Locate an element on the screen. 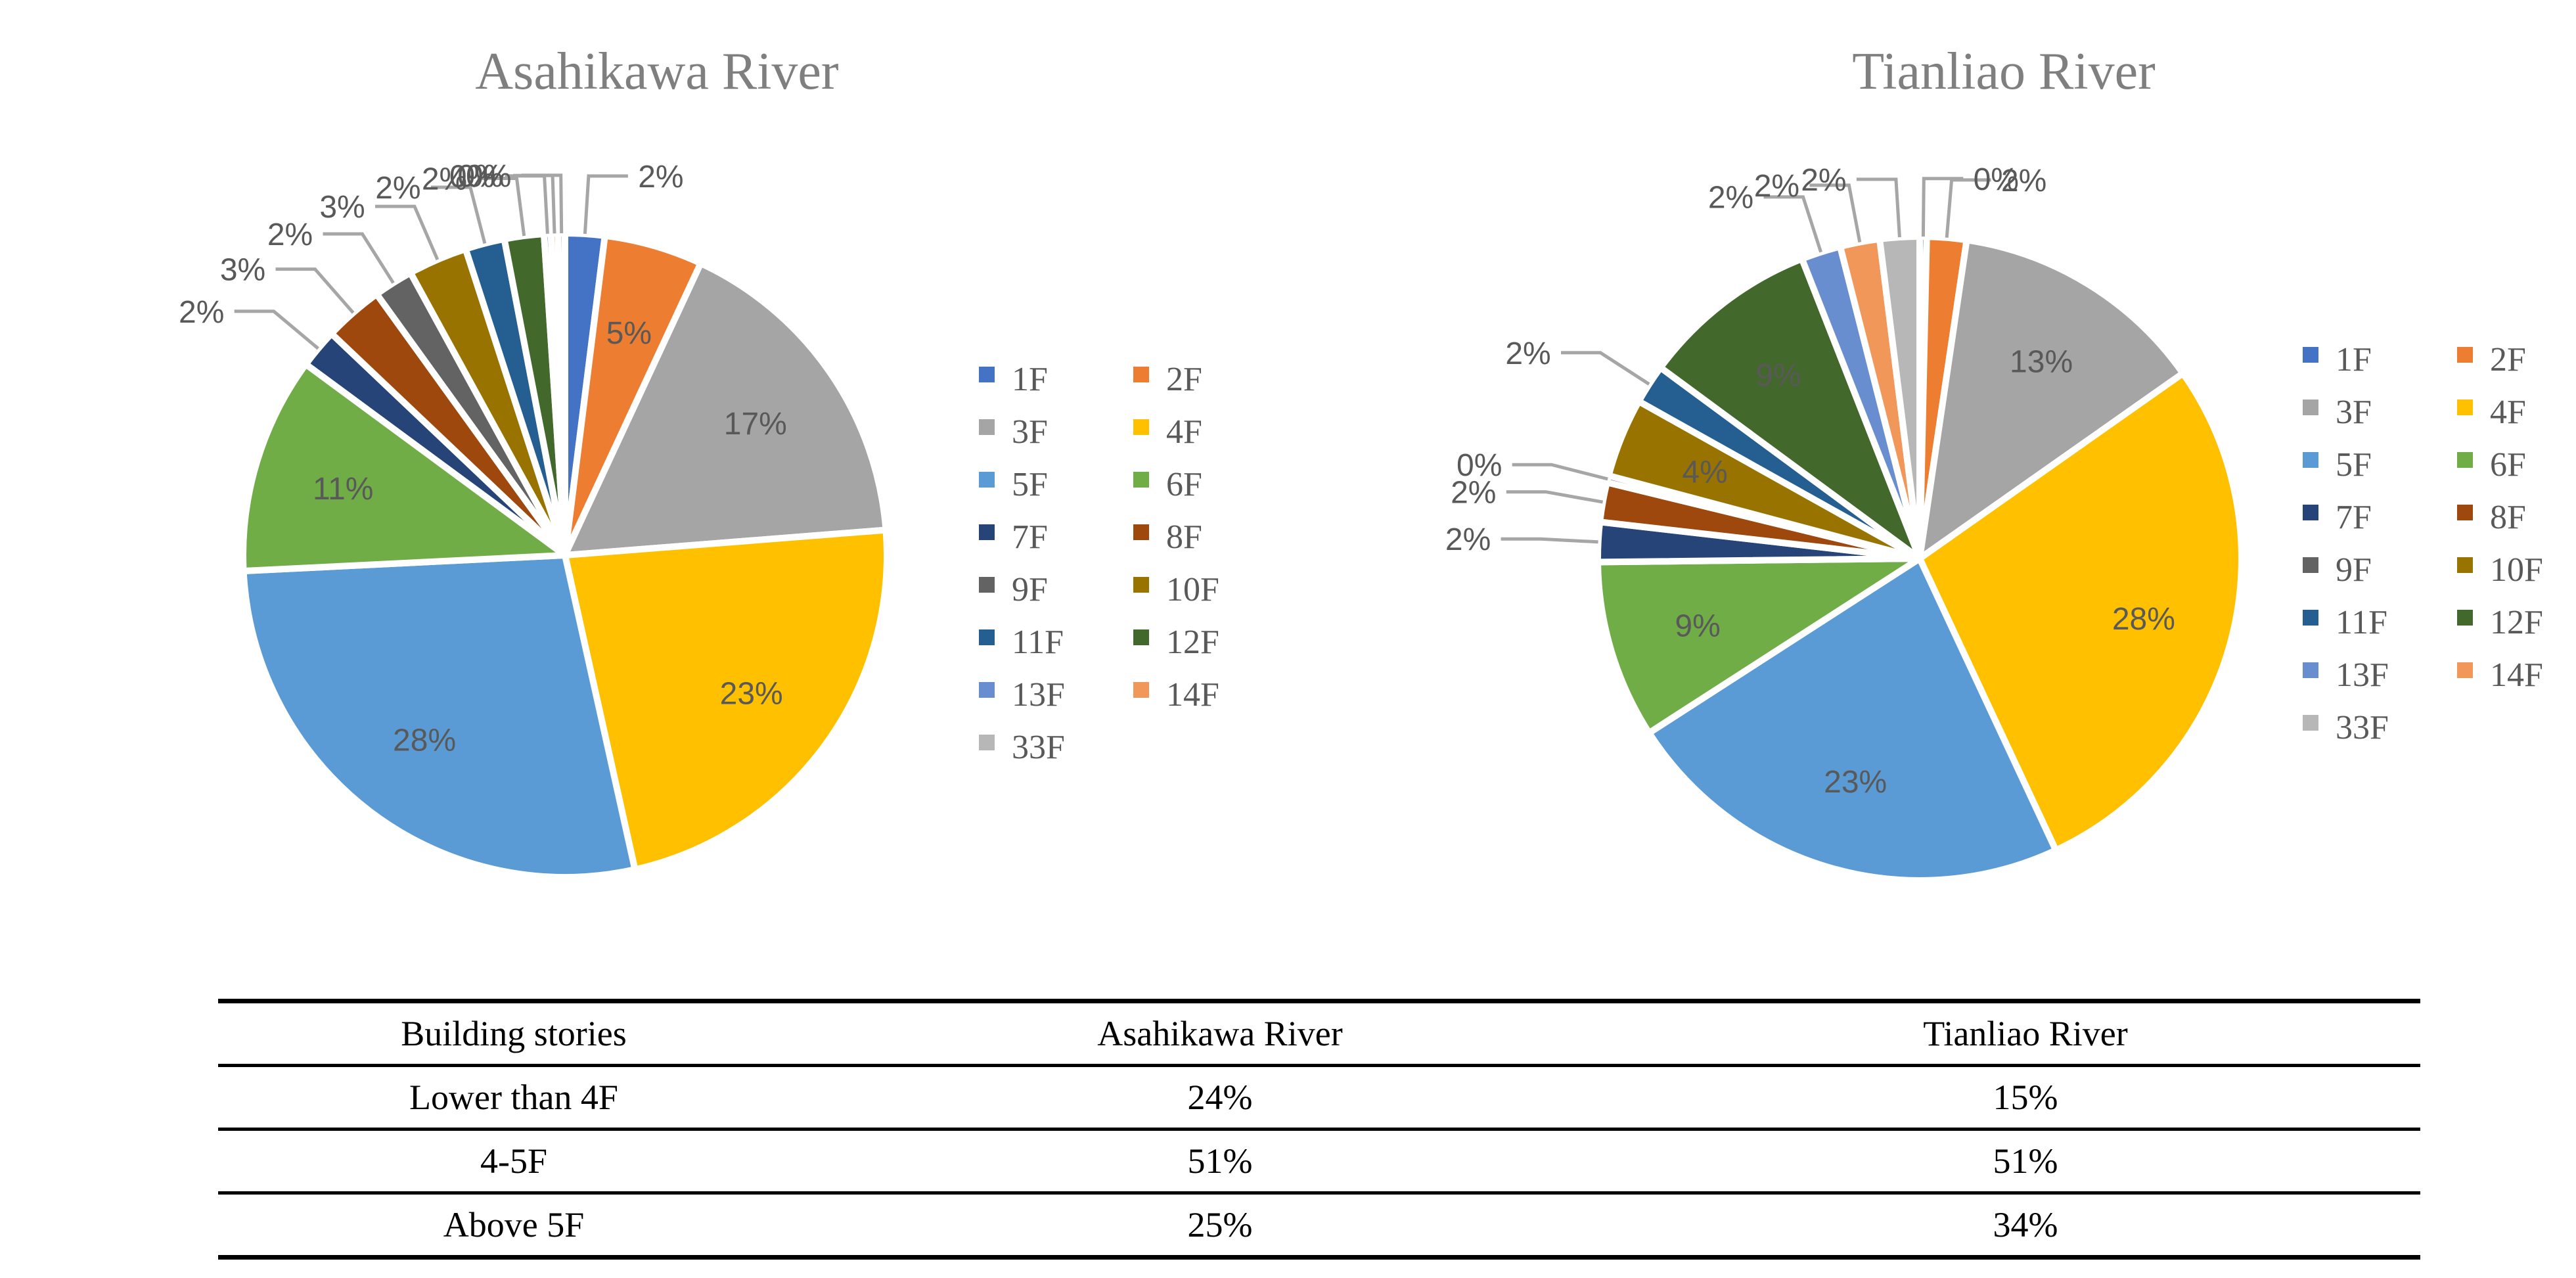 The image size is (2576, 1278). legend-label-tianliao-7f: 7F is located at coordinates (2354, 517).